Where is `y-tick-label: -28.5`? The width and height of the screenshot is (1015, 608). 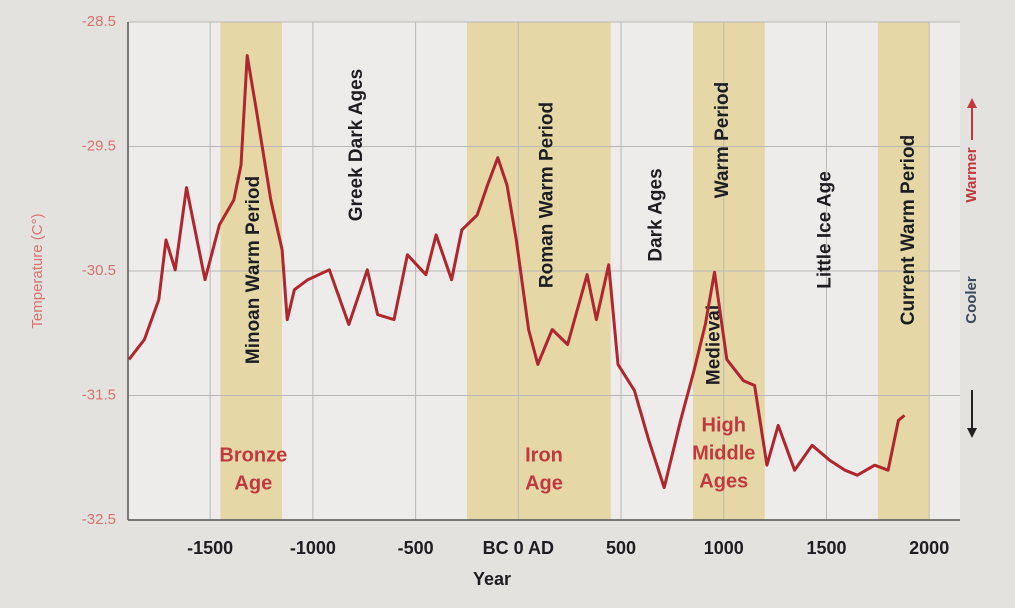
y-tick-label: -28.5 is located at coordinates (99, 21).